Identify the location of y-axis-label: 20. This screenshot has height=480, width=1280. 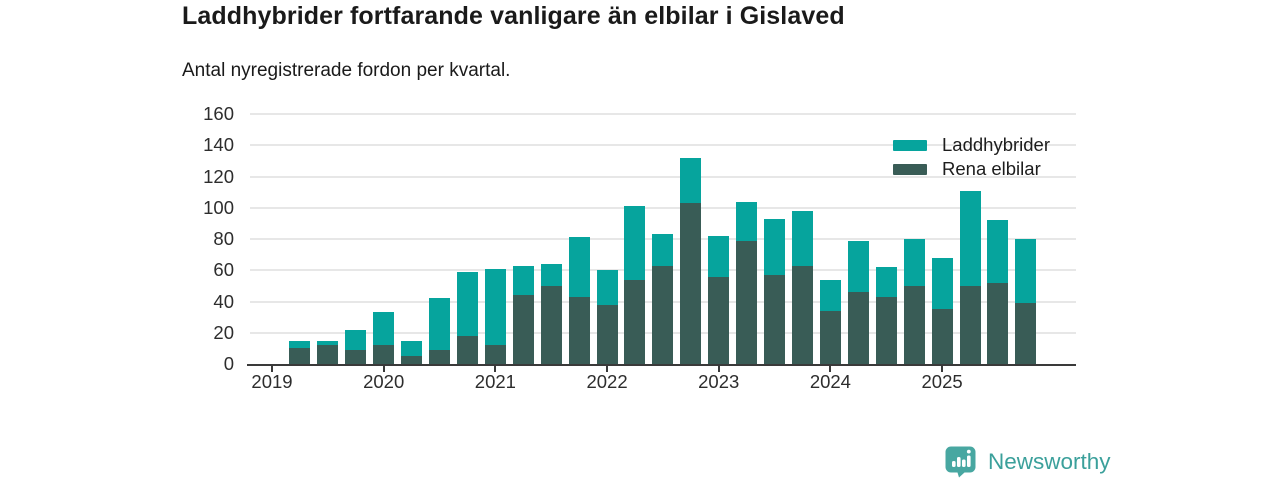
(223, 332).